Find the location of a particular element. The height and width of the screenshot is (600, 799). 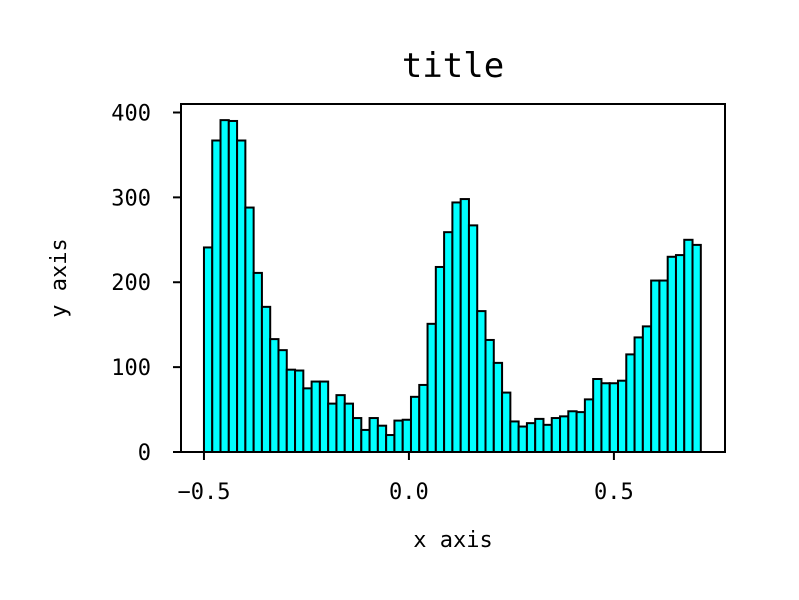

y-tick-label: 100 is located at coordinates (131, 368).